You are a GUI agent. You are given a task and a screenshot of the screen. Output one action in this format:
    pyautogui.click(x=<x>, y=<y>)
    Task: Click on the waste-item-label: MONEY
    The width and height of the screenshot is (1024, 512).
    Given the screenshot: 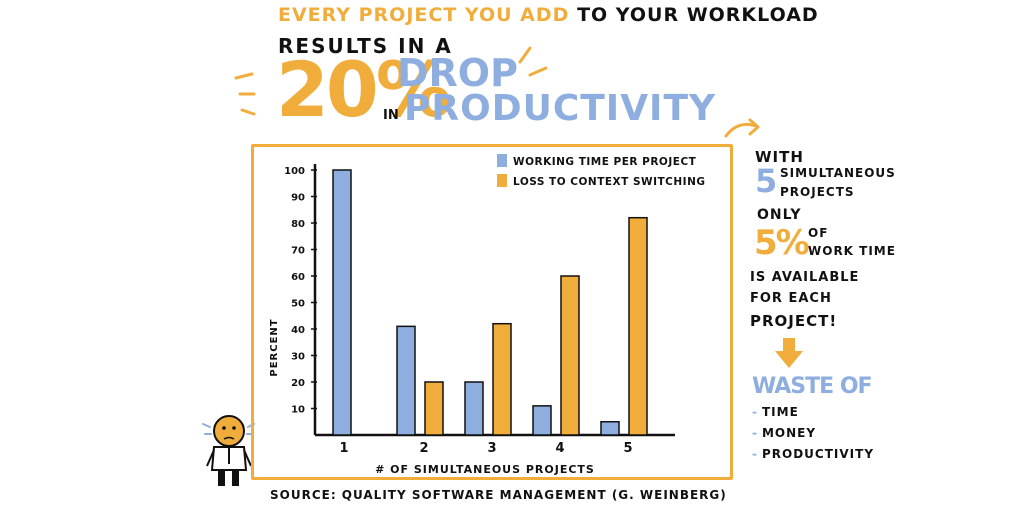 What is the action you would take?
    pyautogui.click(x=789, y=433)
    